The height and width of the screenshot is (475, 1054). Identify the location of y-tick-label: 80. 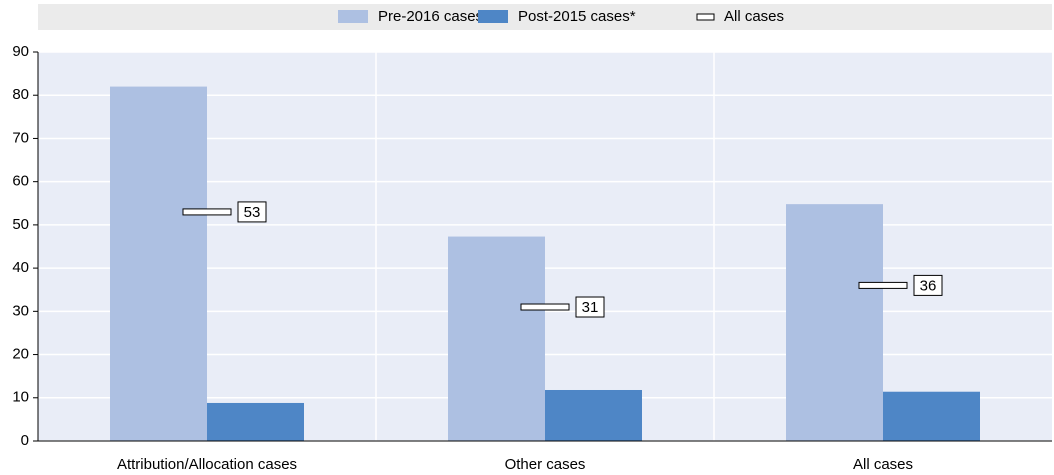
(20, 94).